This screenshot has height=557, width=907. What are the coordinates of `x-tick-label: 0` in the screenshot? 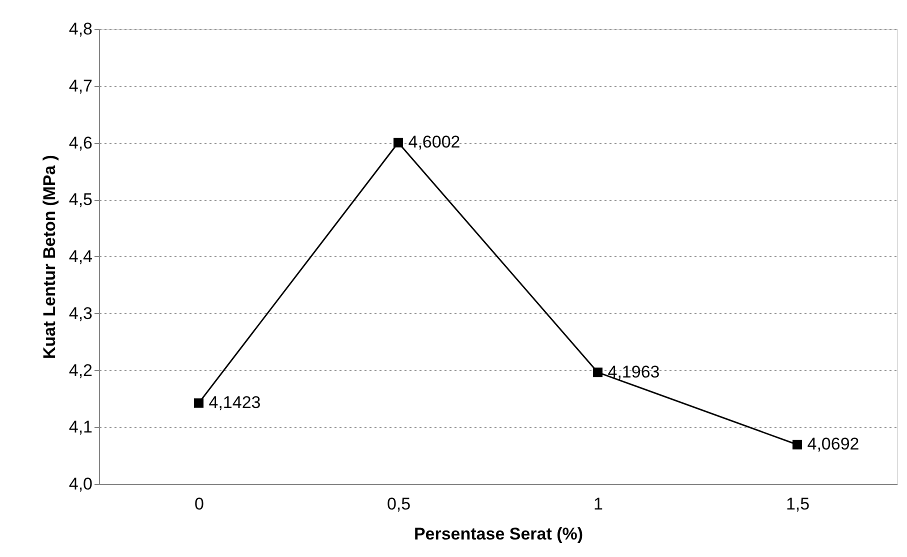 It's located at (199, 504).